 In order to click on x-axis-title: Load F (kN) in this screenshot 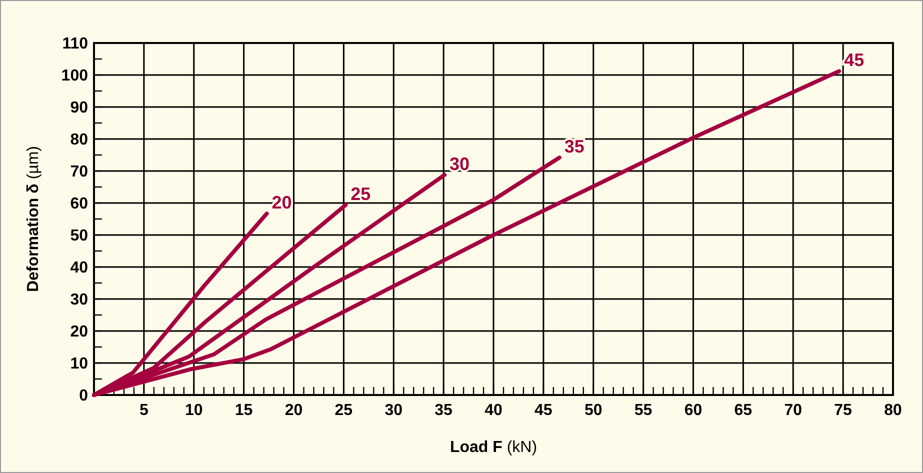, I will do `click(494, 447)`.